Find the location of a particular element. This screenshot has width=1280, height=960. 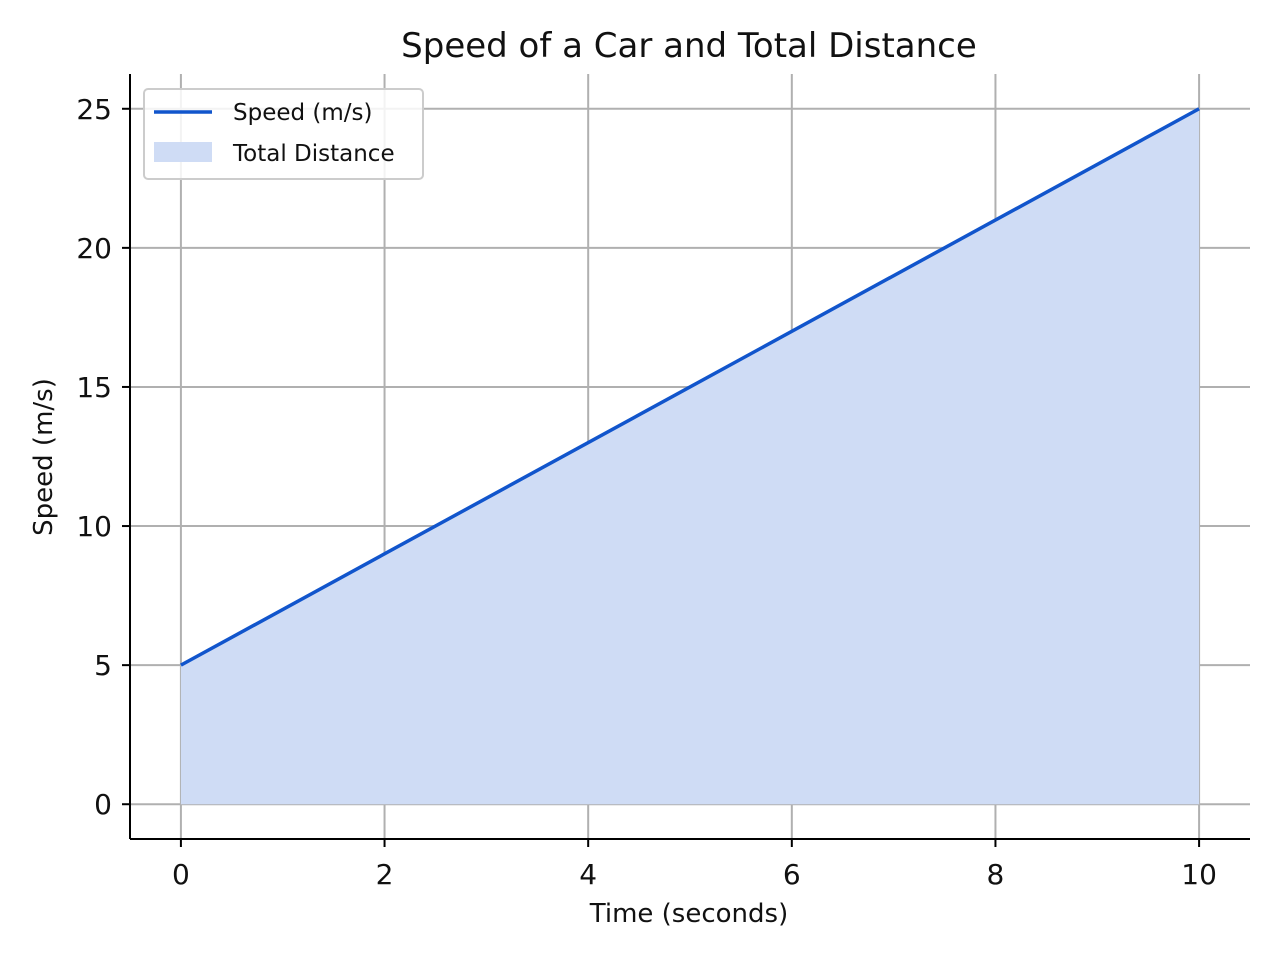

legend: Speed (m/s) Total Distance is located at coordinates (283, 134).